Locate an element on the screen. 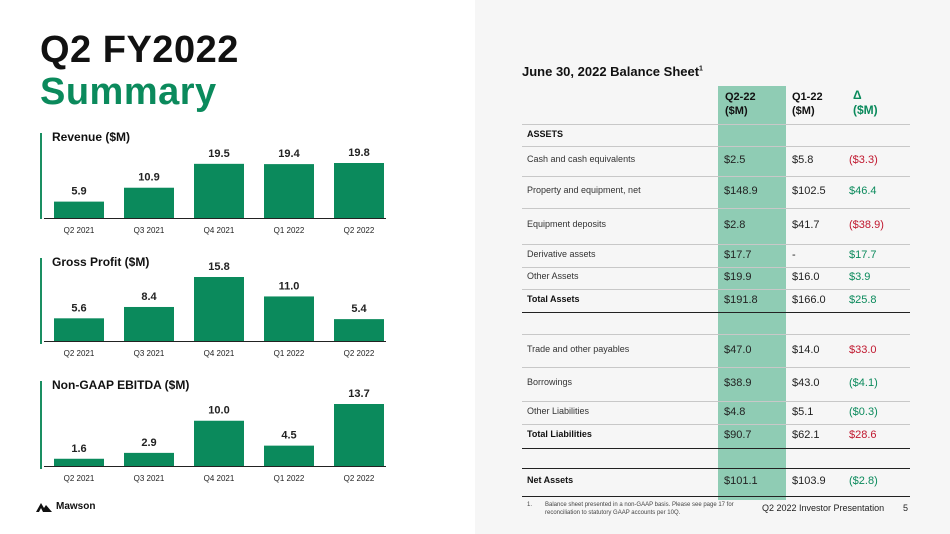 The width and height of the screenshot is (950, 534). row-label: Property and equipment, net is located at coordinates (584, 190).